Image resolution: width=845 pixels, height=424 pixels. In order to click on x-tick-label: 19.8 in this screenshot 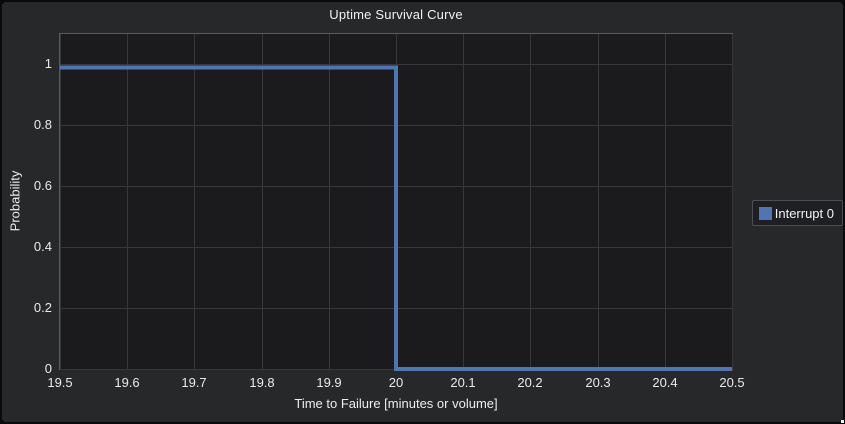, I will do `click(262, 382)`.